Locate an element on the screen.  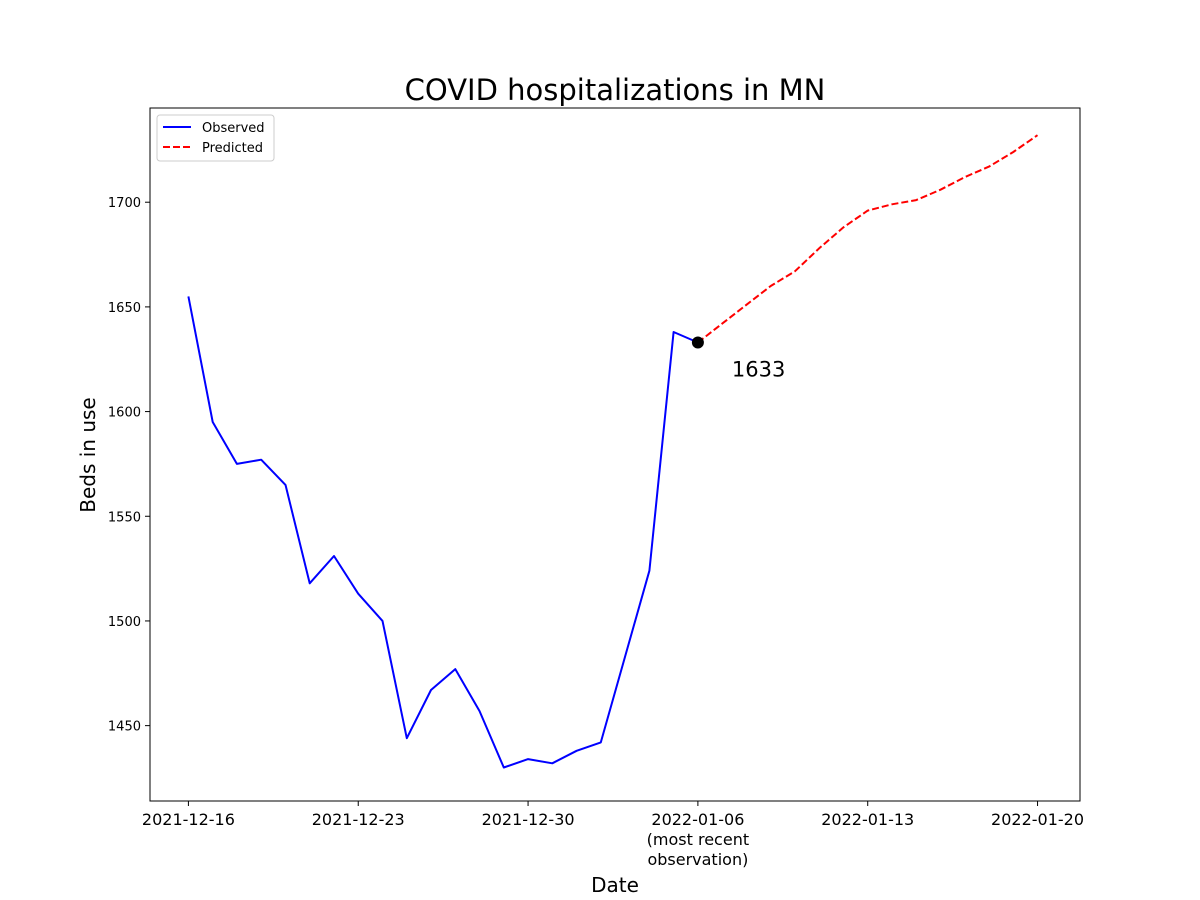
y-tick-label: 1550 is located at coordinates (124, 517).